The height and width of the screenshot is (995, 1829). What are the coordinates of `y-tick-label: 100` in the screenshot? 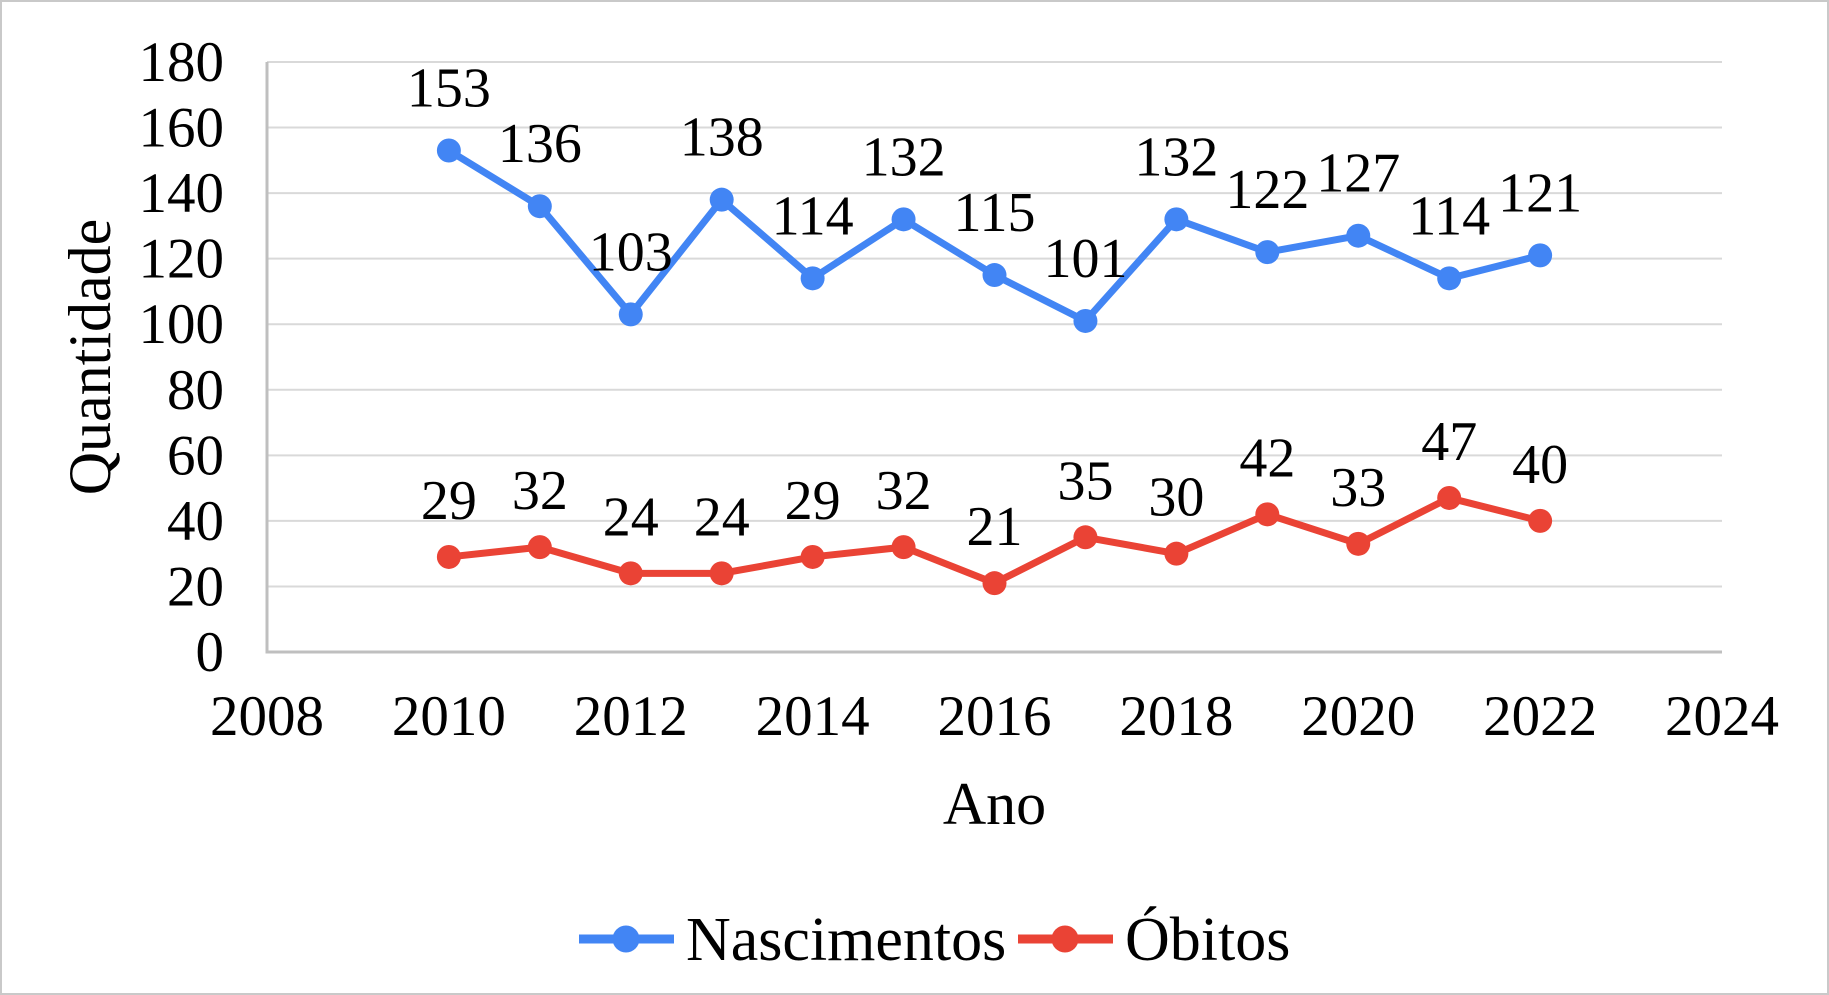 It's located at (182, 324).